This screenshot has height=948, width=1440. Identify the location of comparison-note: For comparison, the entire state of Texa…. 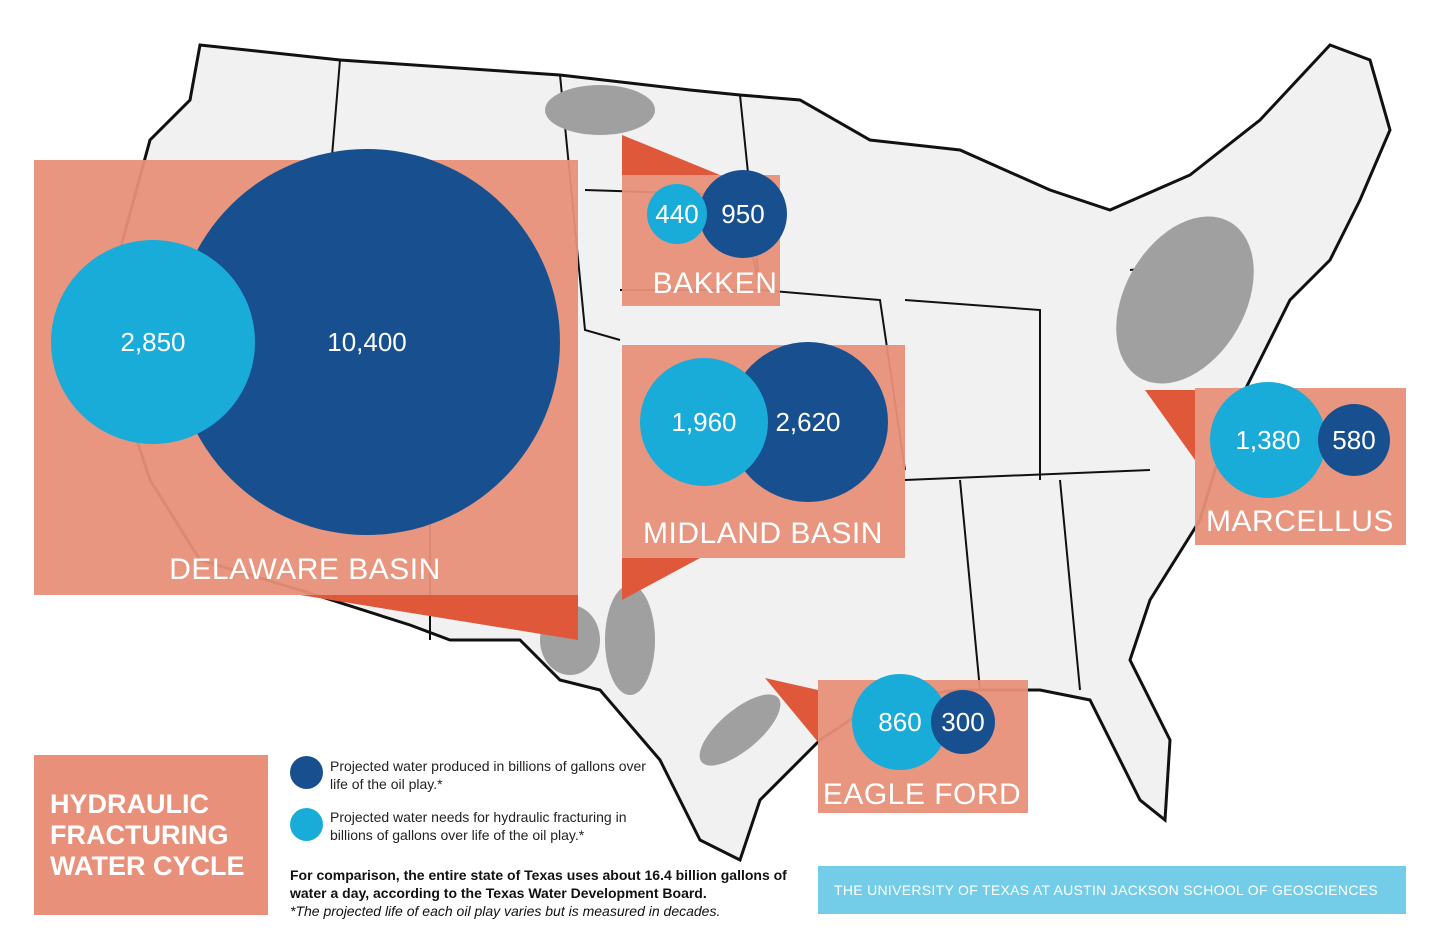
(550, 893).